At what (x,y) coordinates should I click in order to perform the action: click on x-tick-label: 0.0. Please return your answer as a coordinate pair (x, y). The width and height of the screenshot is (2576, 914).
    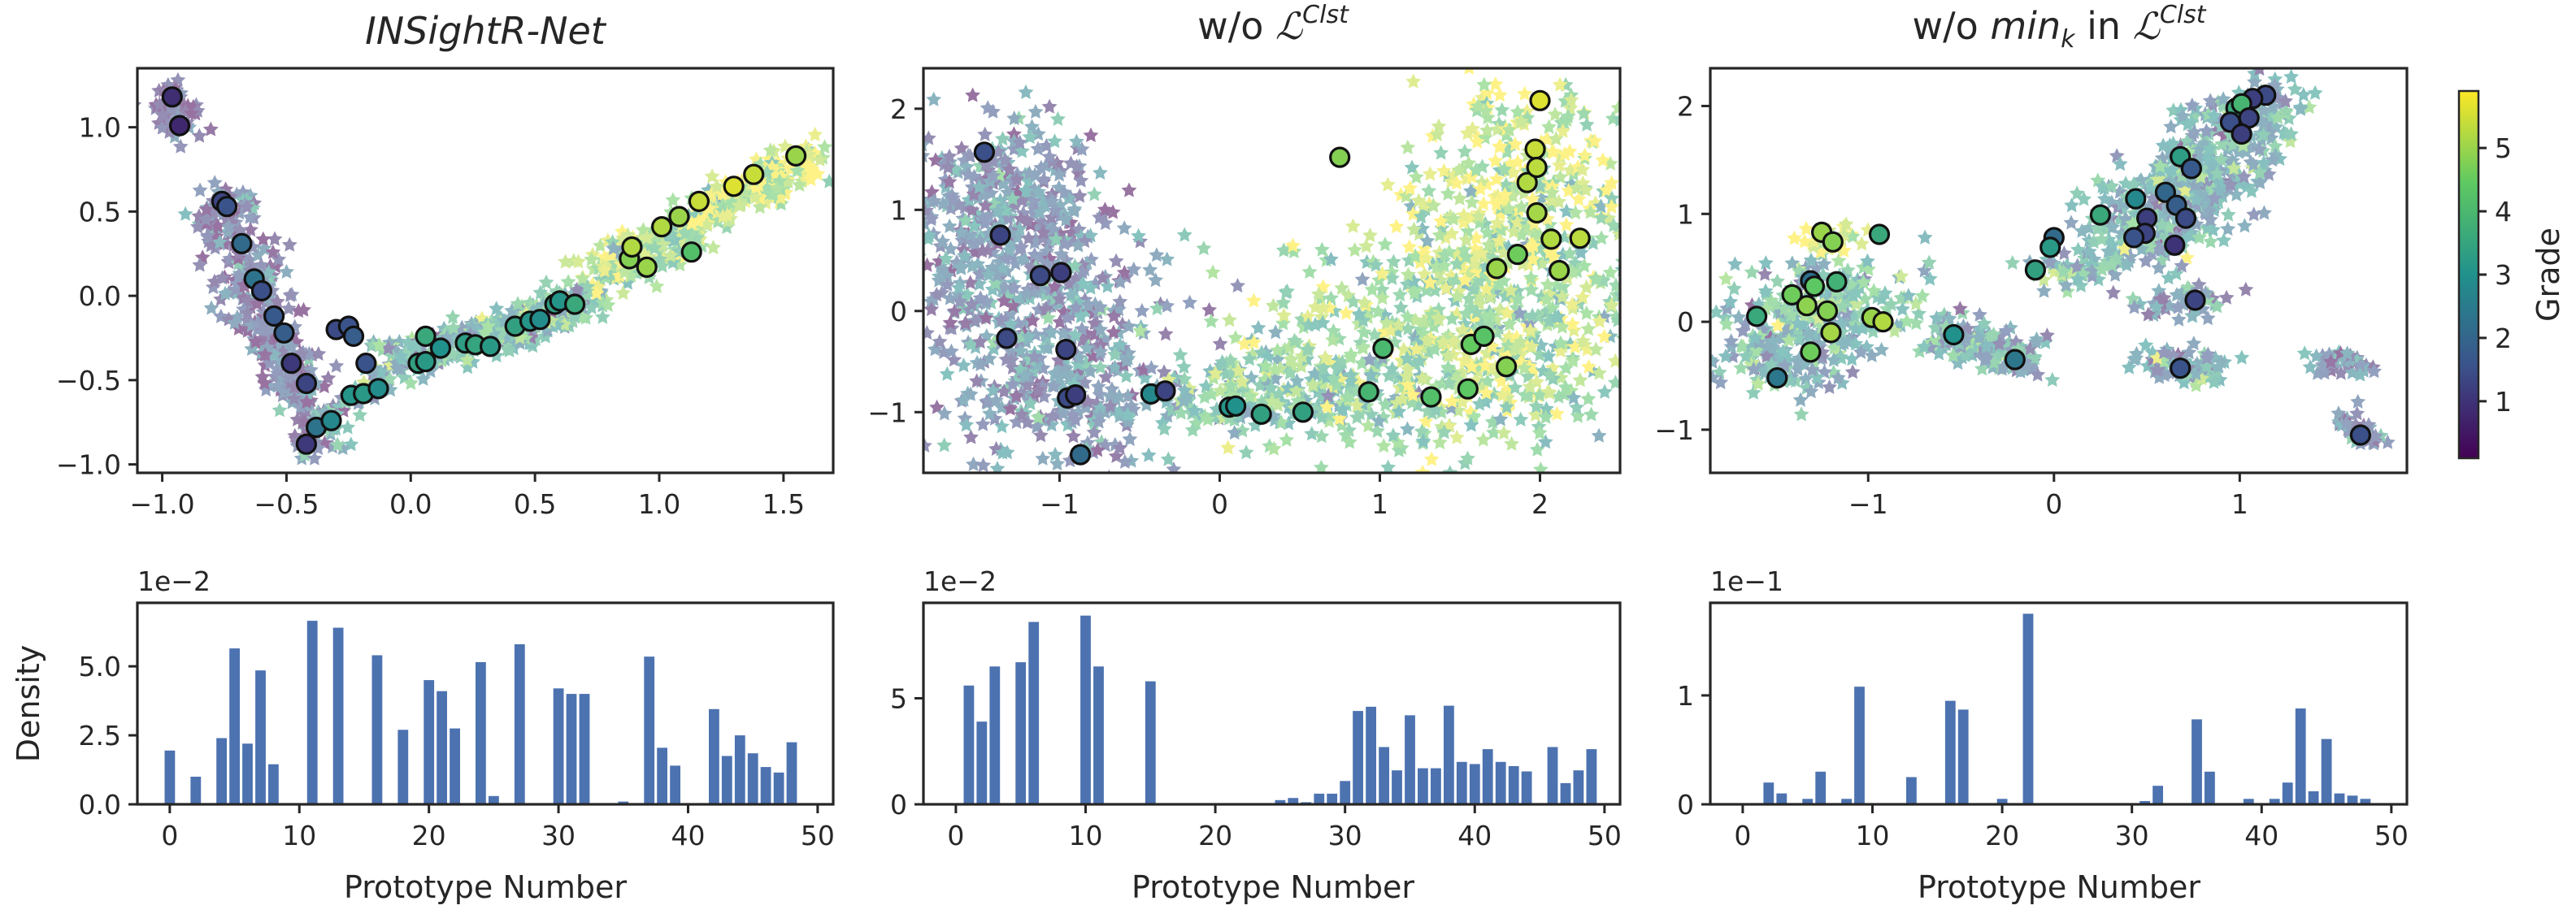
    Looking at the image, I should click on (410, 504).